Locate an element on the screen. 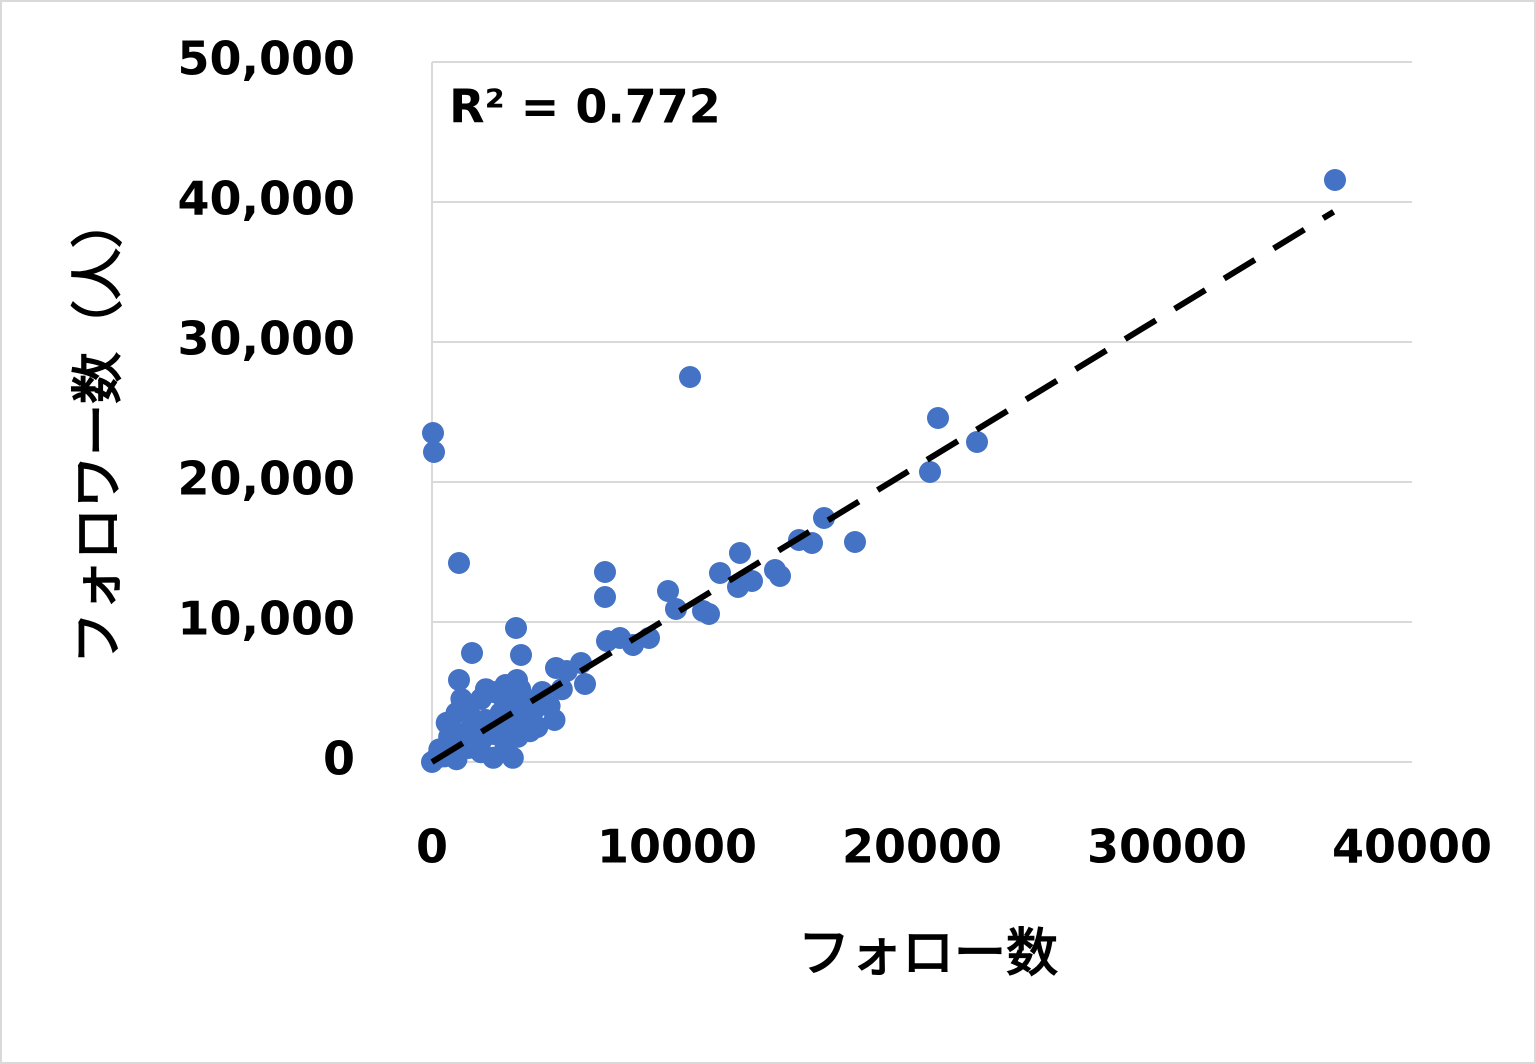 This screenshot has height=1064, width=1536. x-tick-label: 0 is located at coordinates (432, 847).